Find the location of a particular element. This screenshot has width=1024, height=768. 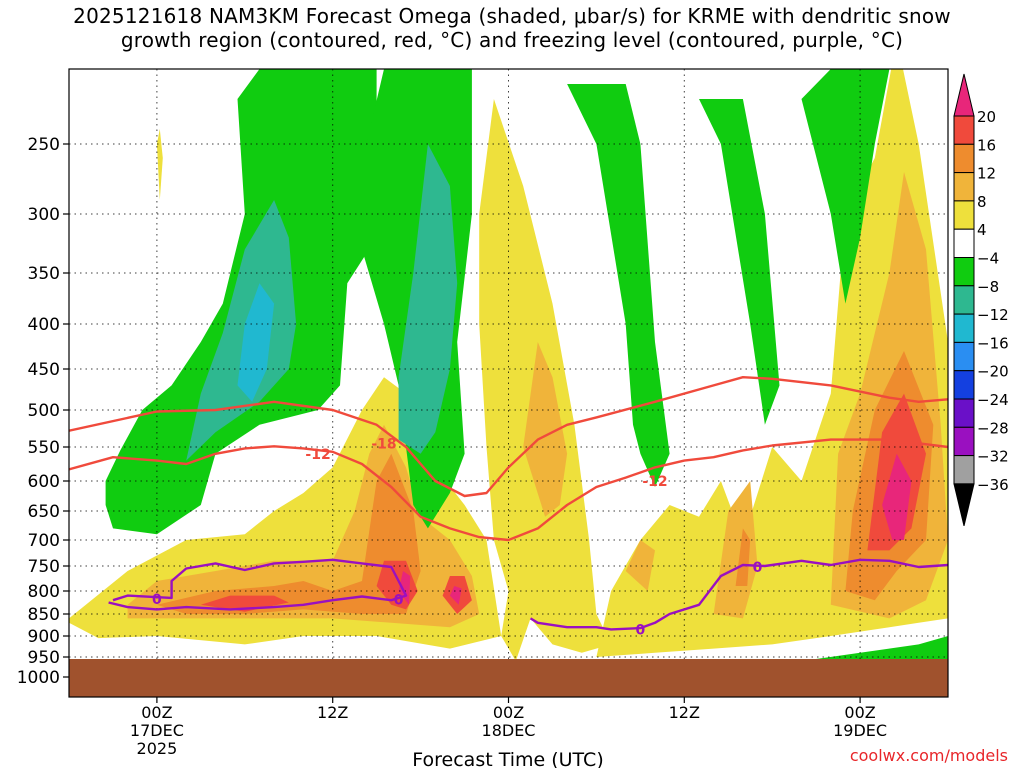

colorbar-label-0: 20 is located at coordinates (986, 117).